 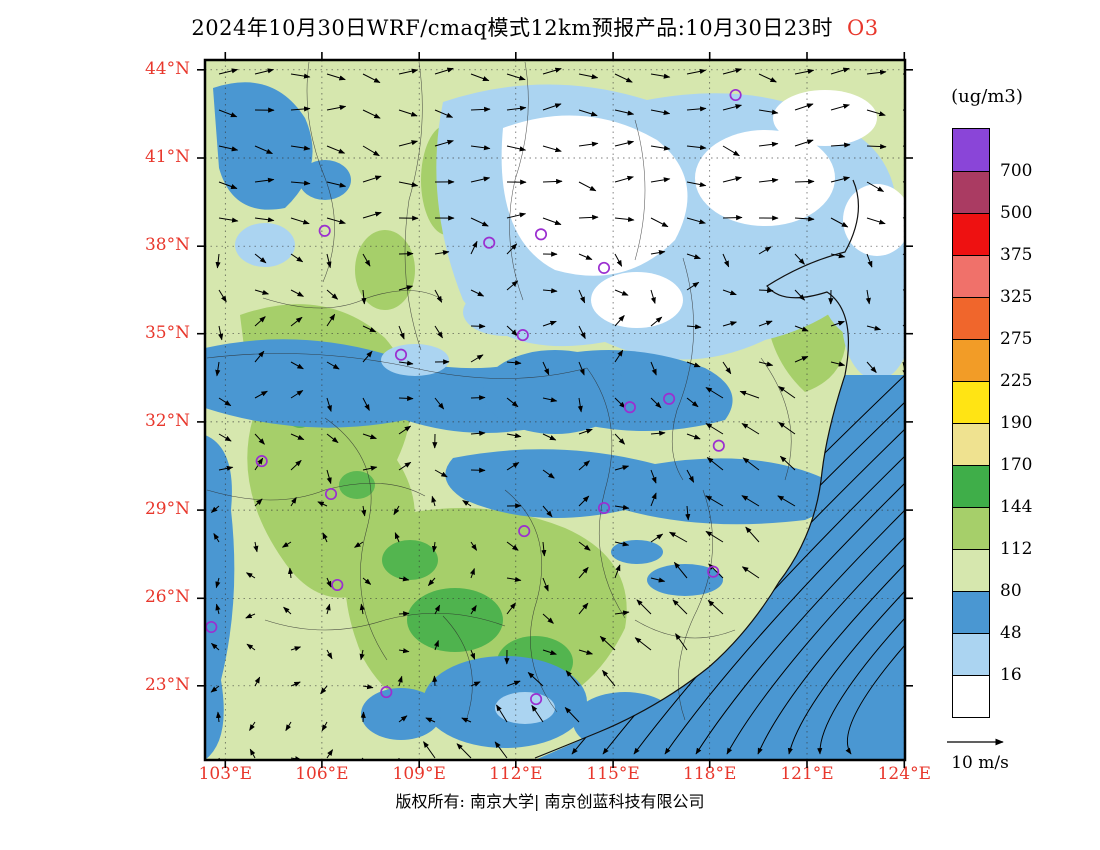 I want to click on wind-reference: 10 m/s, so click(x=980, y=753).